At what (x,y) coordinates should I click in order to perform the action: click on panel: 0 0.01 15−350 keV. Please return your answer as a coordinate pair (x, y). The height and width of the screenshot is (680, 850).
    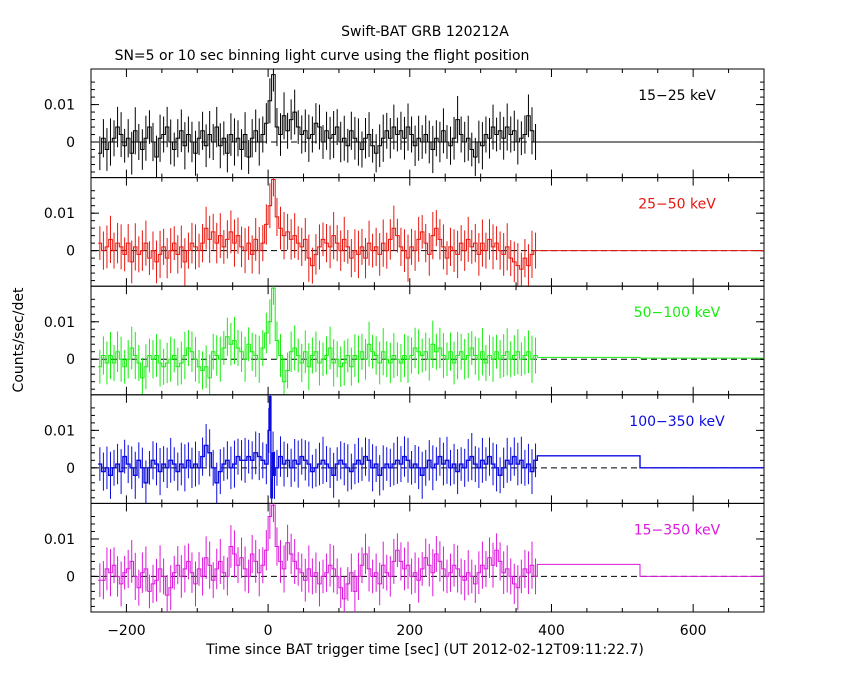
    Looking at the image, I should click on (404, 557).